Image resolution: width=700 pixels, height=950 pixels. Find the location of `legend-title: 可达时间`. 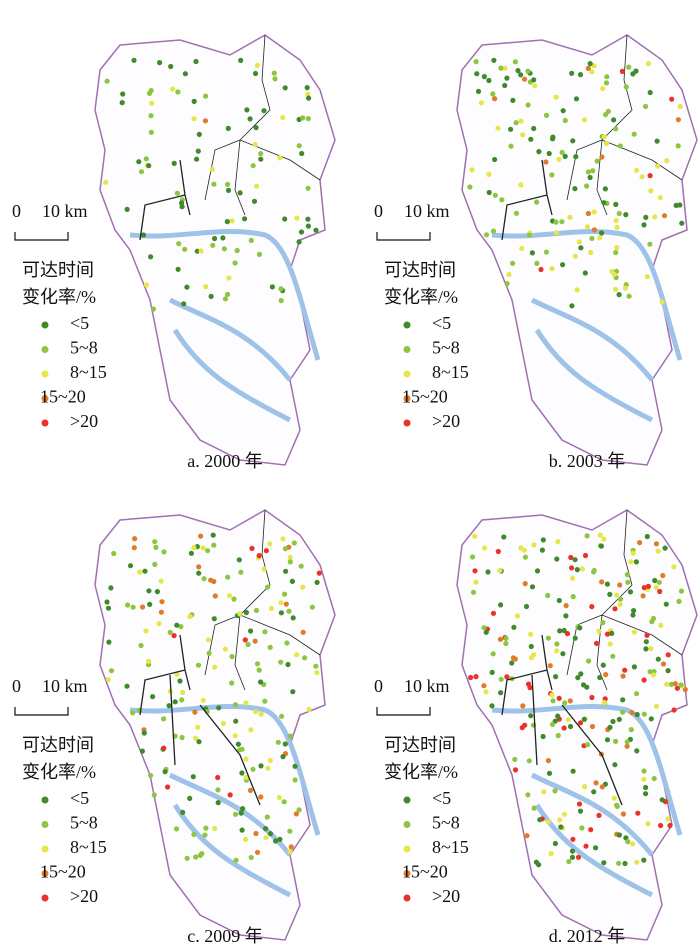

legend-title: 可达时间 is located at coordinates (420, 270).